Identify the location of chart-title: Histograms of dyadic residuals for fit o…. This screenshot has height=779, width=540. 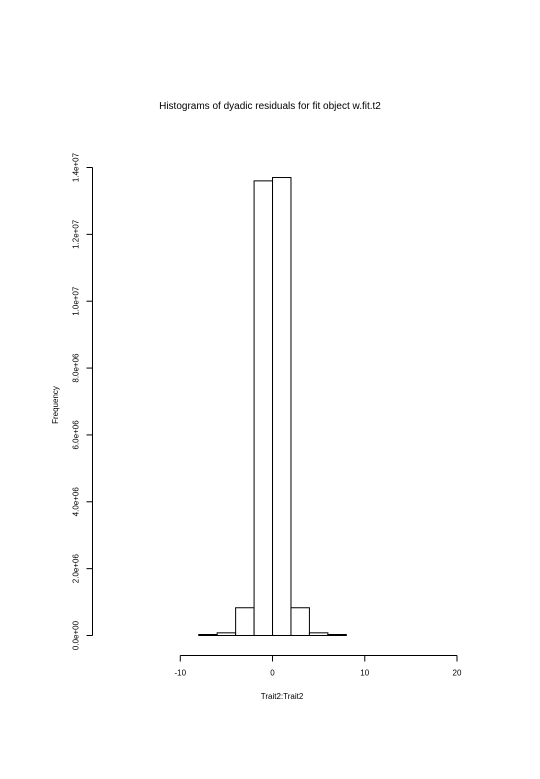
(270, 106).